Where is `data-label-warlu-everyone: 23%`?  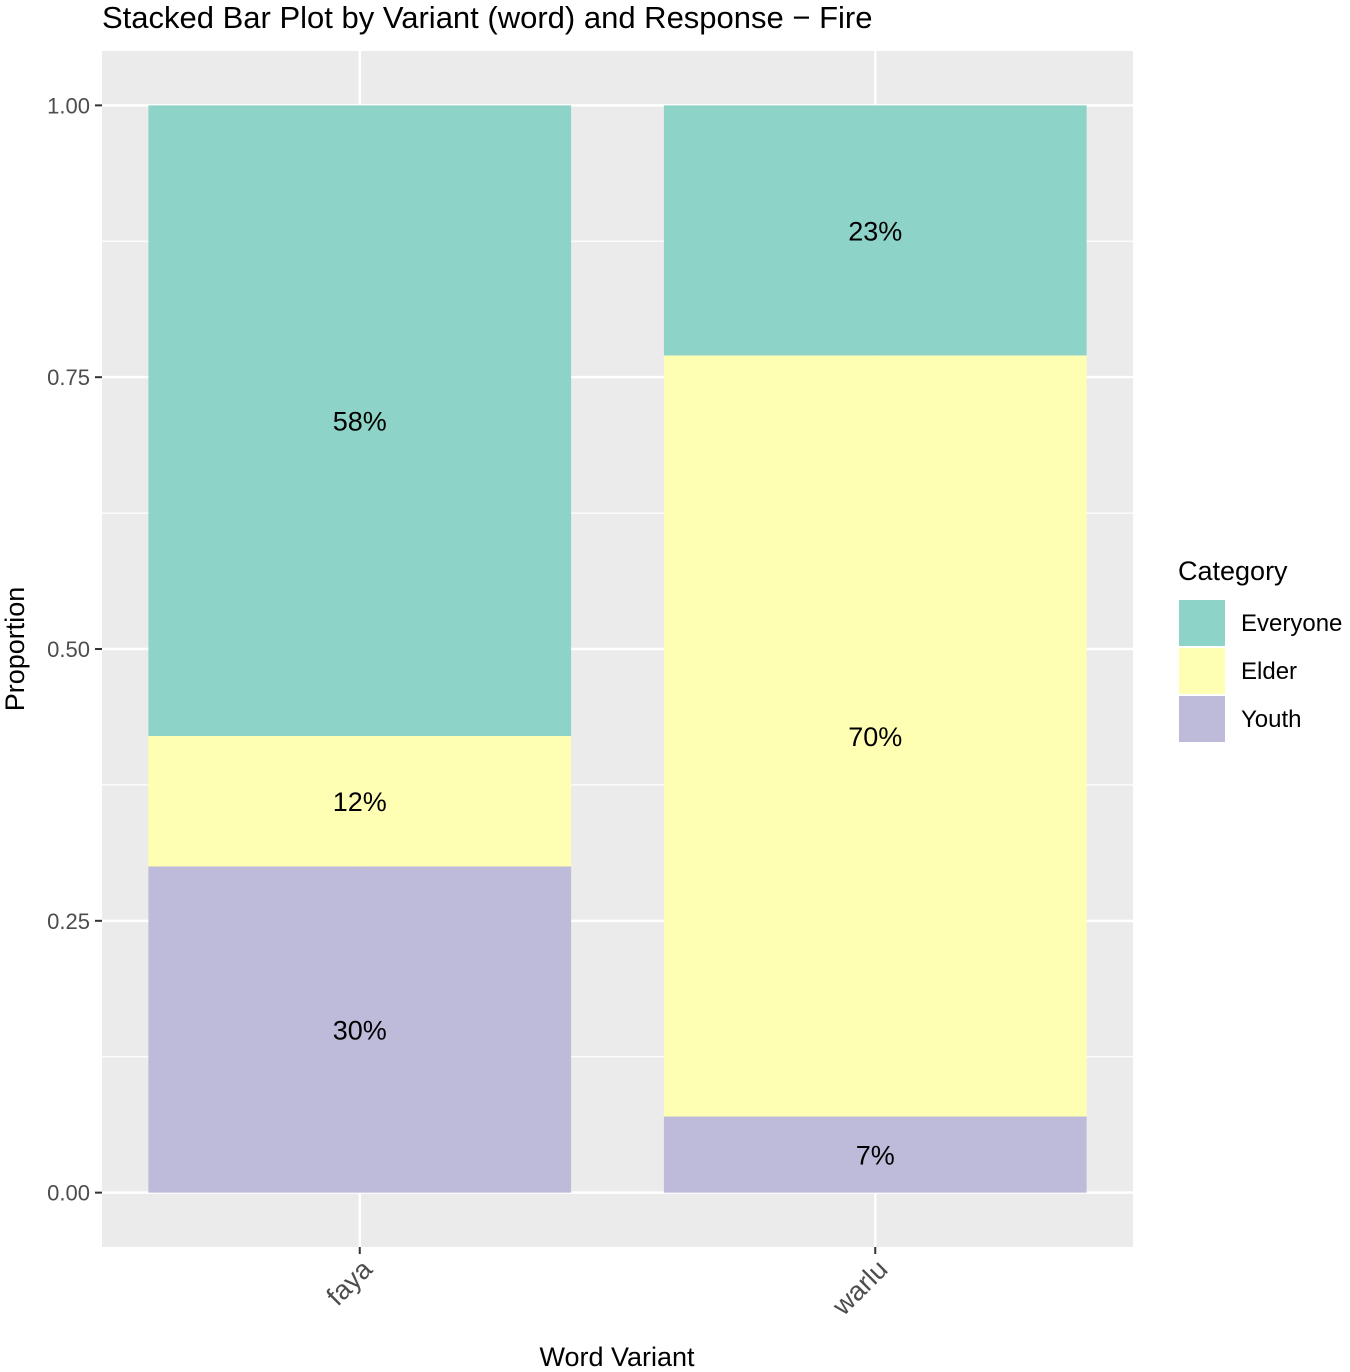
data-label-warlu-everyone: 23% is located at coordinates (875, 231).